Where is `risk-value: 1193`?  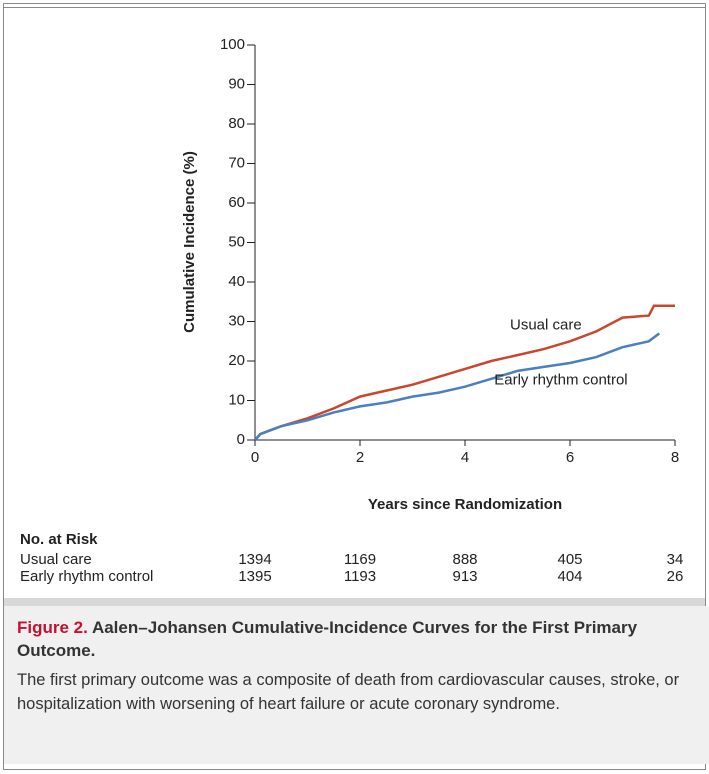
risk-value: 1193 is located at coordinates (360, 576).